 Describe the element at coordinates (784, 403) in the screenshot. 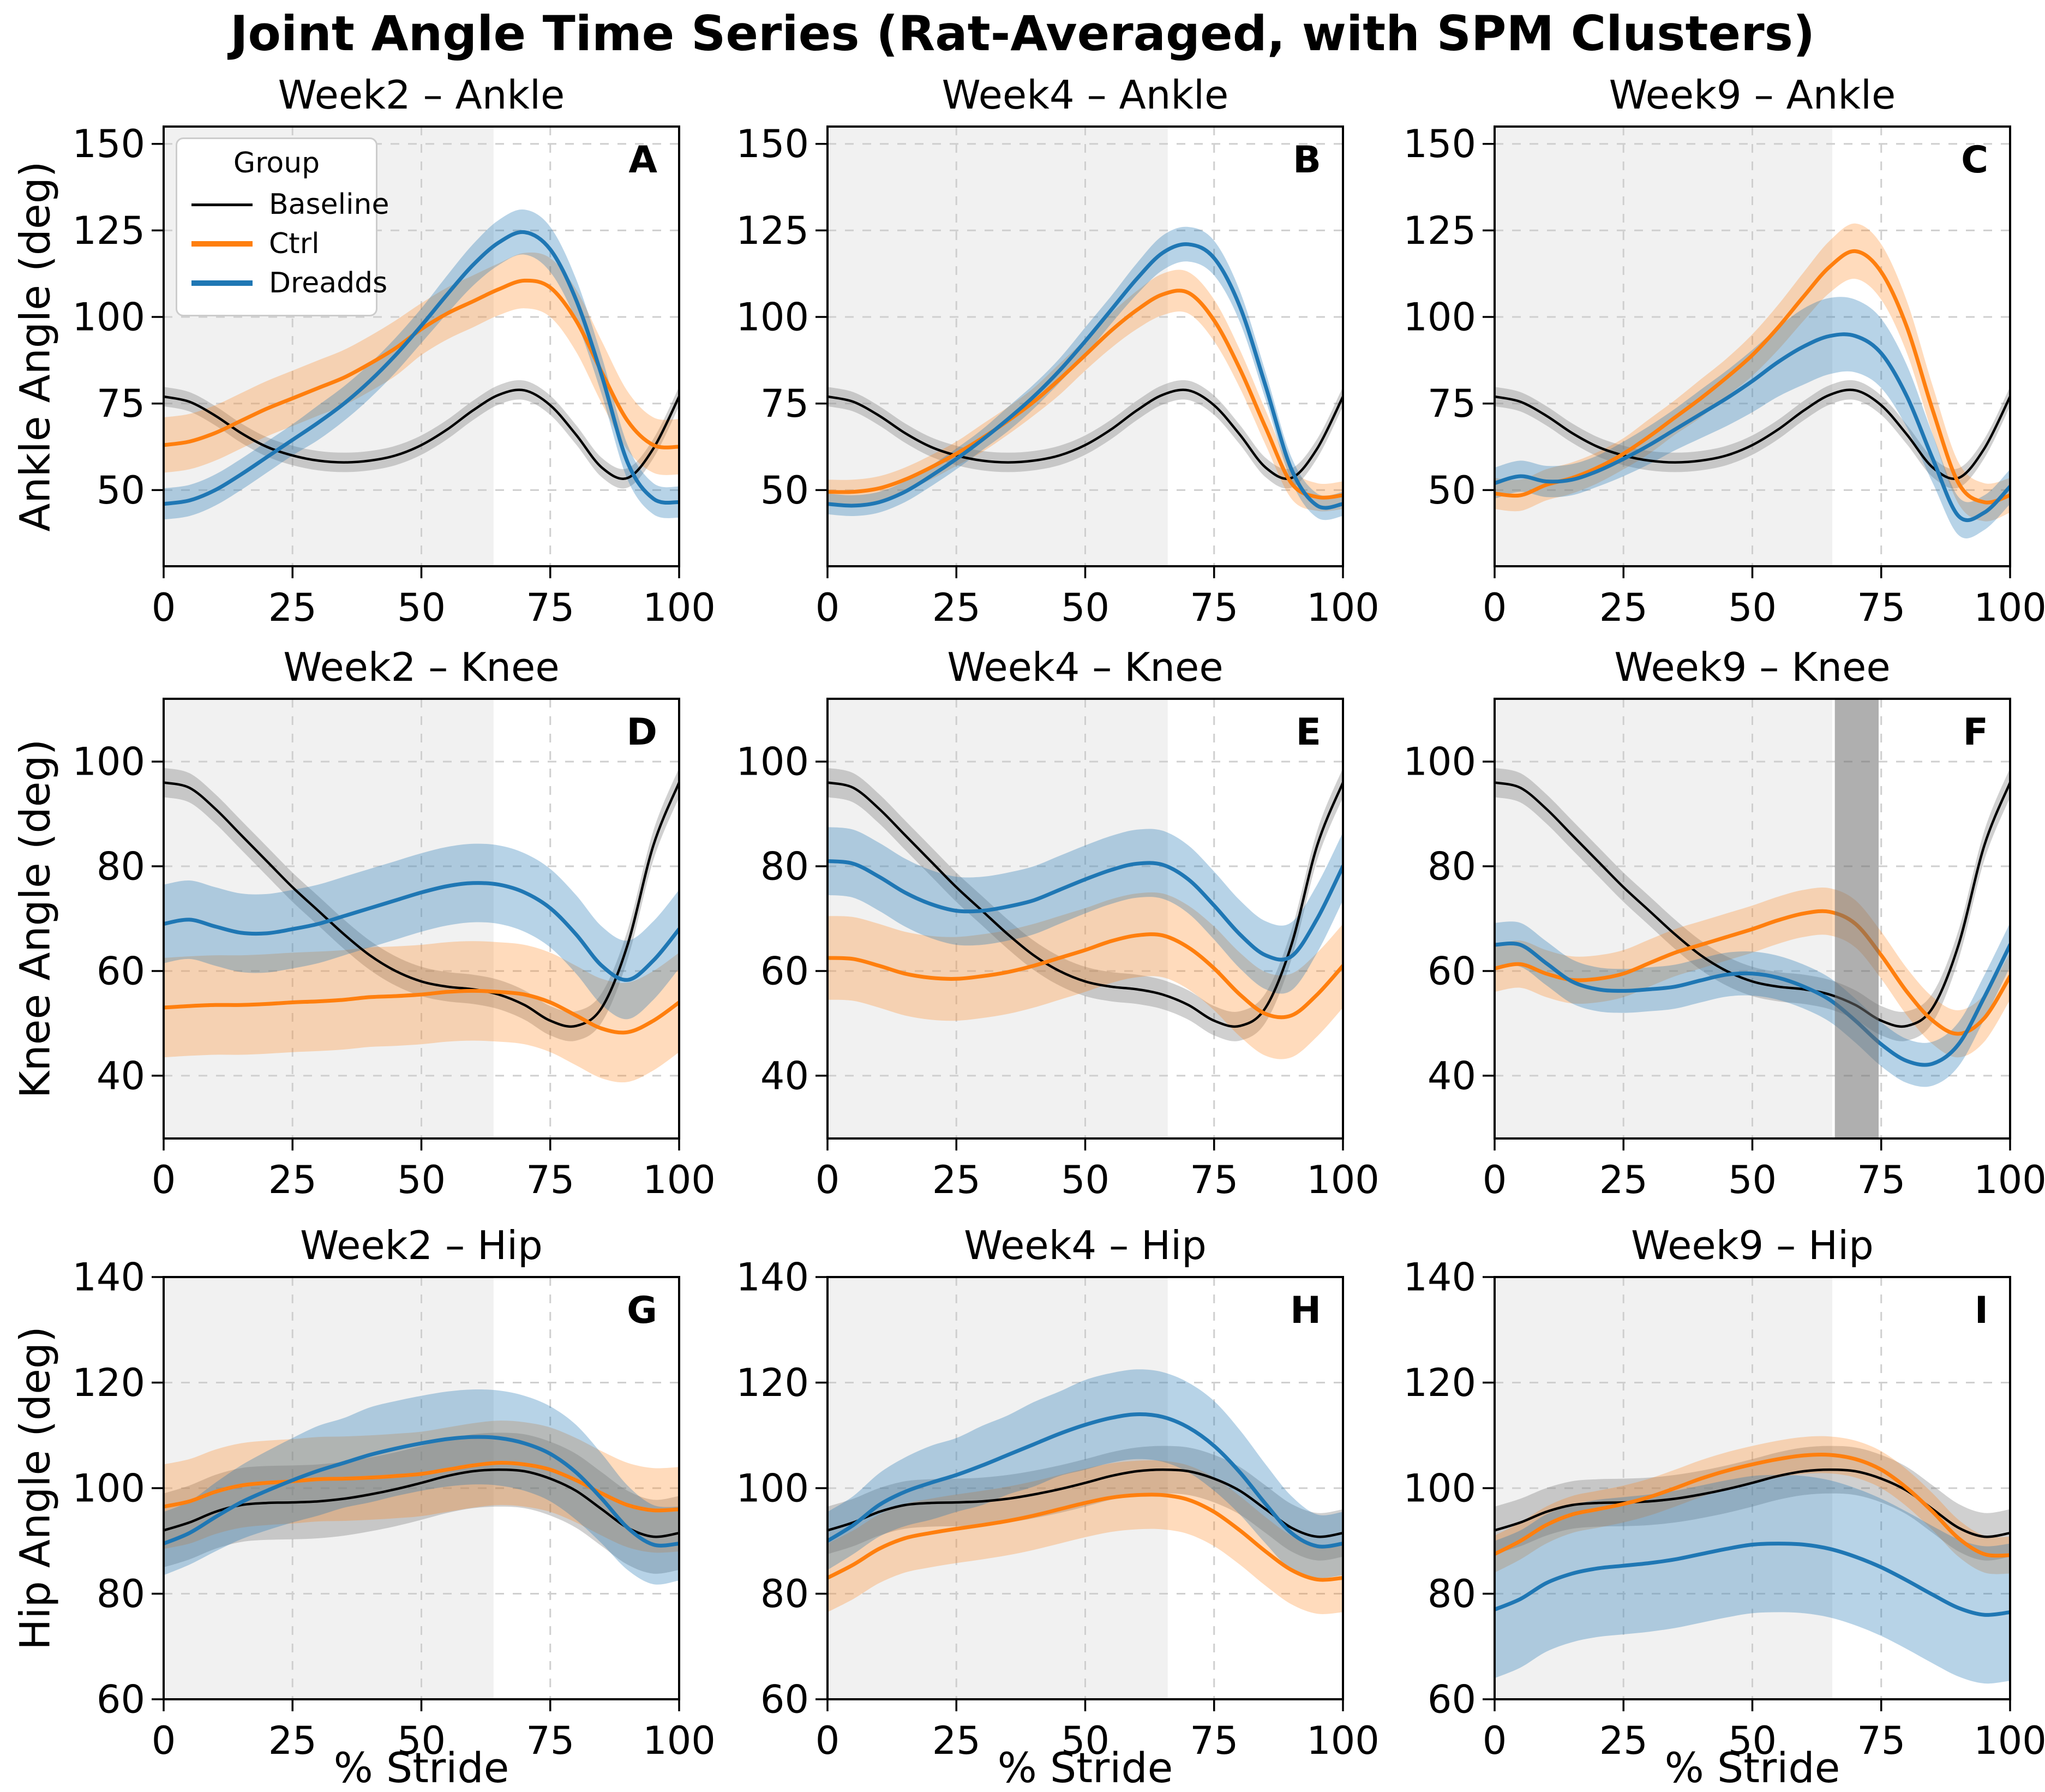

I see `y-tick-label: 75` at that location.